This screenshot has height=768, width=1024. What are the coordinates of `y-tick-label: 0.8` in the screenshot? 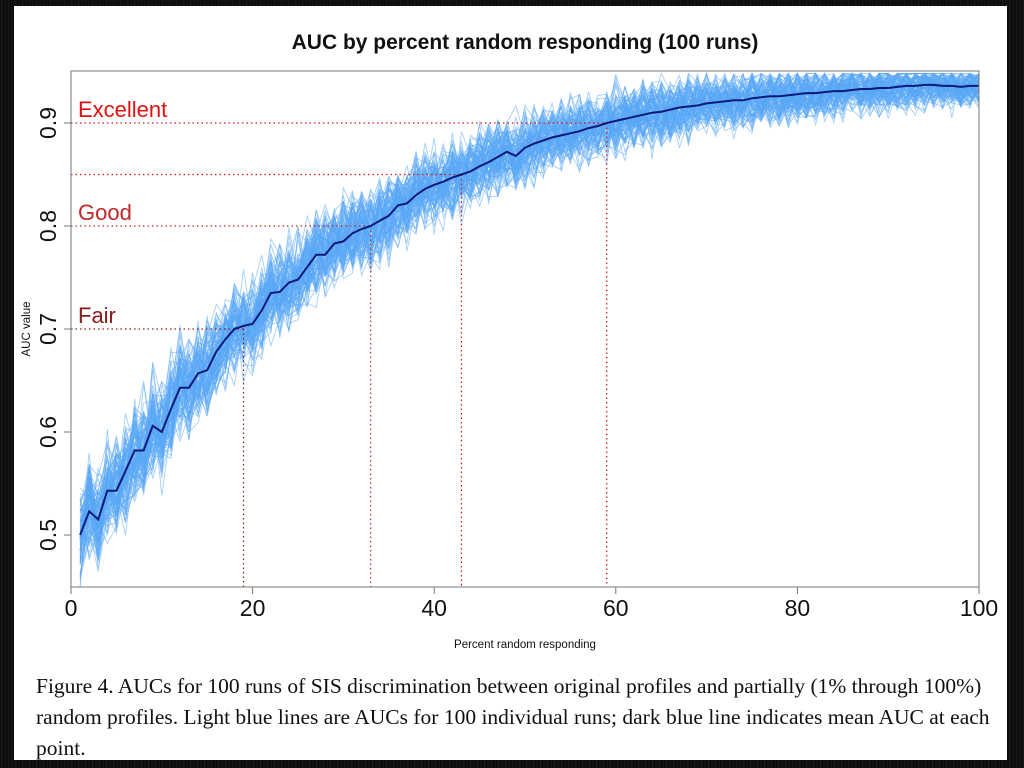 It's located at (48, 226).